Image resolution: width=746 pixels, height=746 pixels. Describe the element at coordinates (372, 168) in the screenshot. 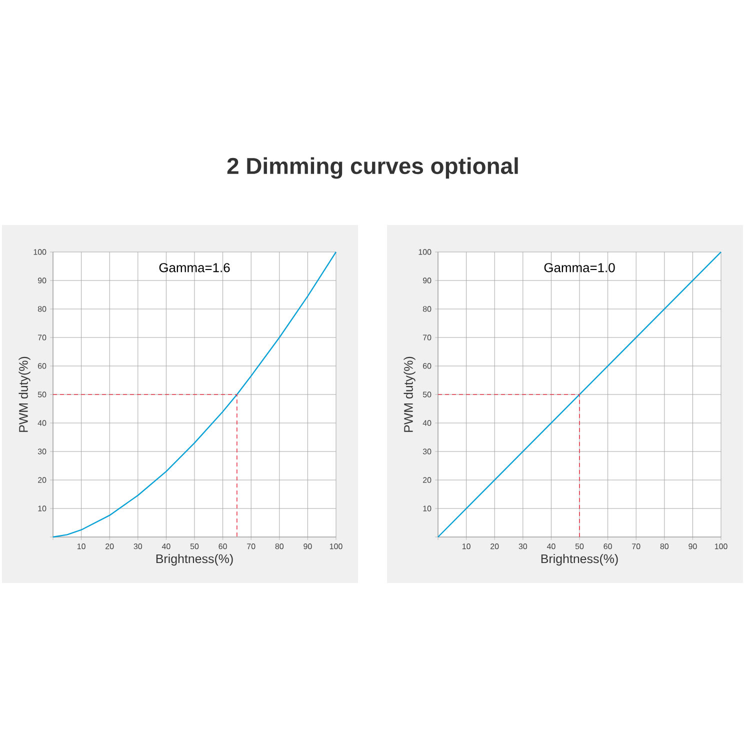

I see `chart-title: 2 Dimming curves optional` at that location.